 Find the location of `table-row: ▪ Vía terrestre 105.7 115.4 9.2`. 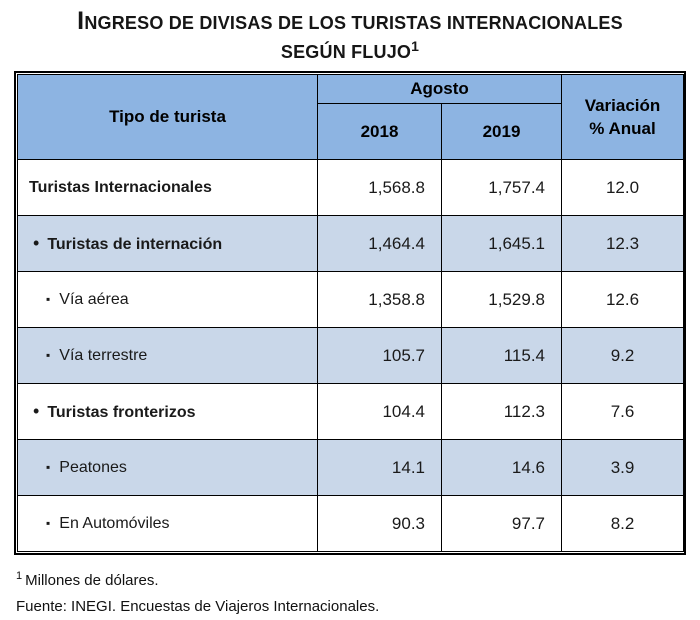

table-row: ▪ Vía terrestre 105.7 115.4 9.2 is located at coordinates (351, 355).